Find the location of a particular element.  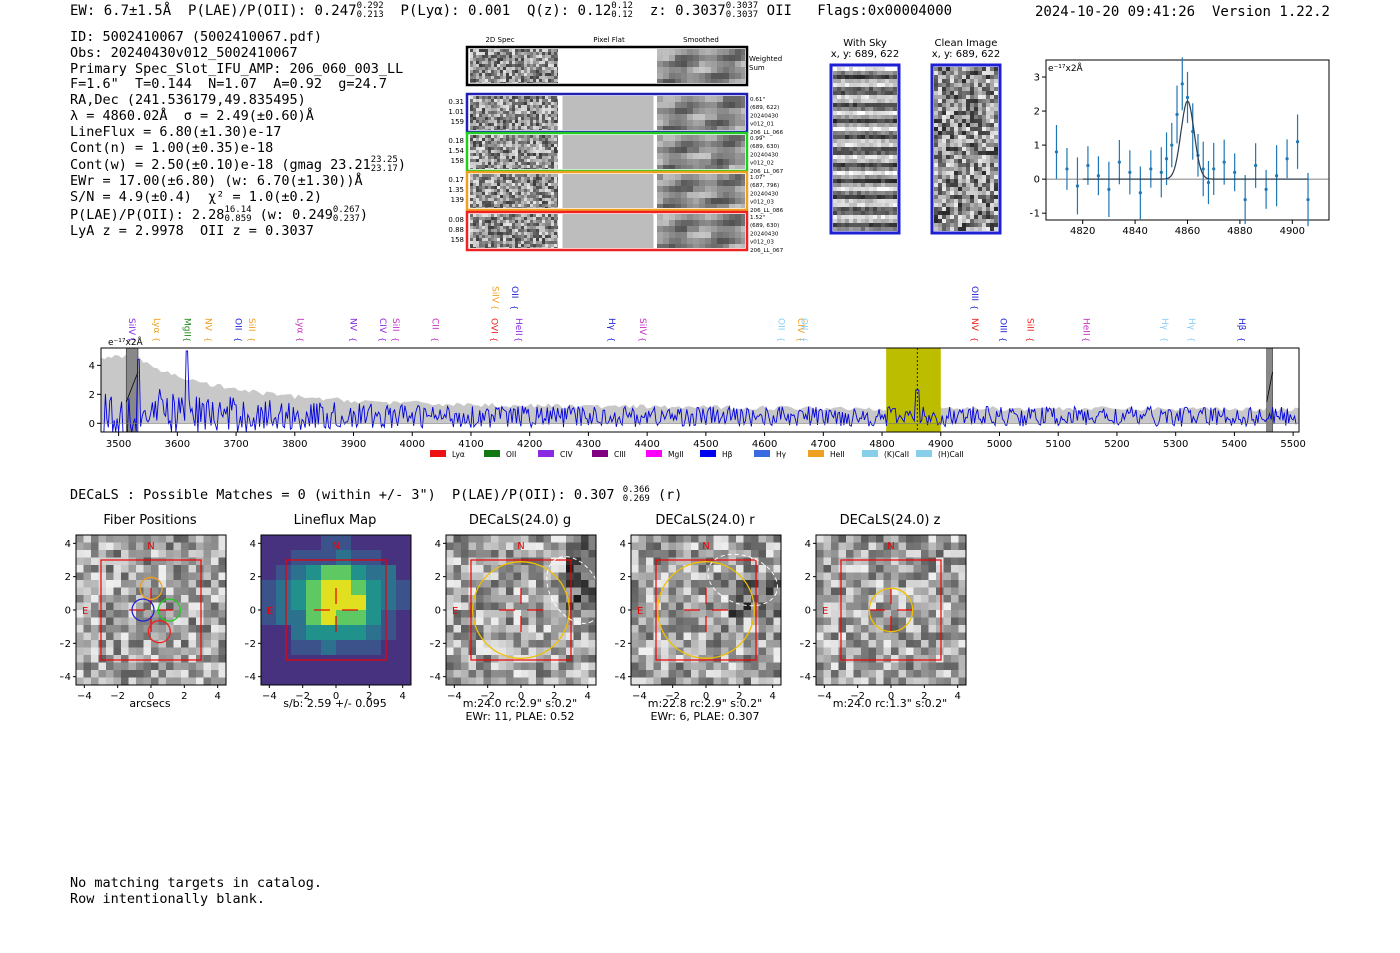

row-2-pixelflat is located at coordinates (608, 191).